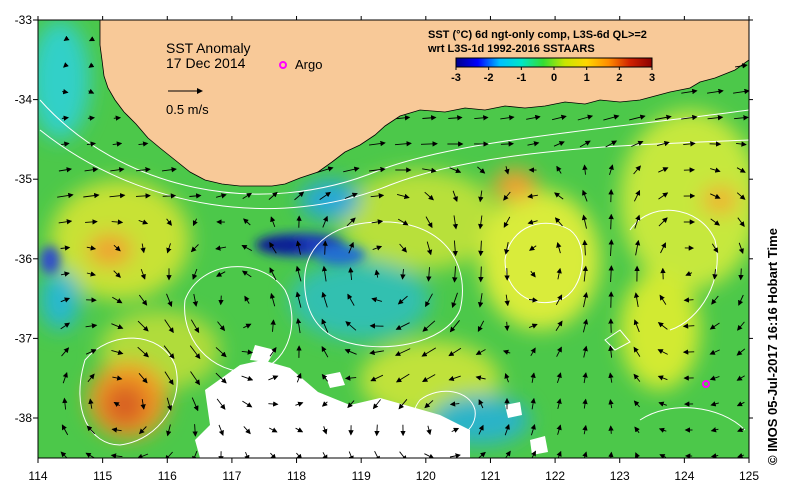 The height and width of the screenshot is (497, 790). I want to click on colorbar-tick-label: 2, so click(619, 78).